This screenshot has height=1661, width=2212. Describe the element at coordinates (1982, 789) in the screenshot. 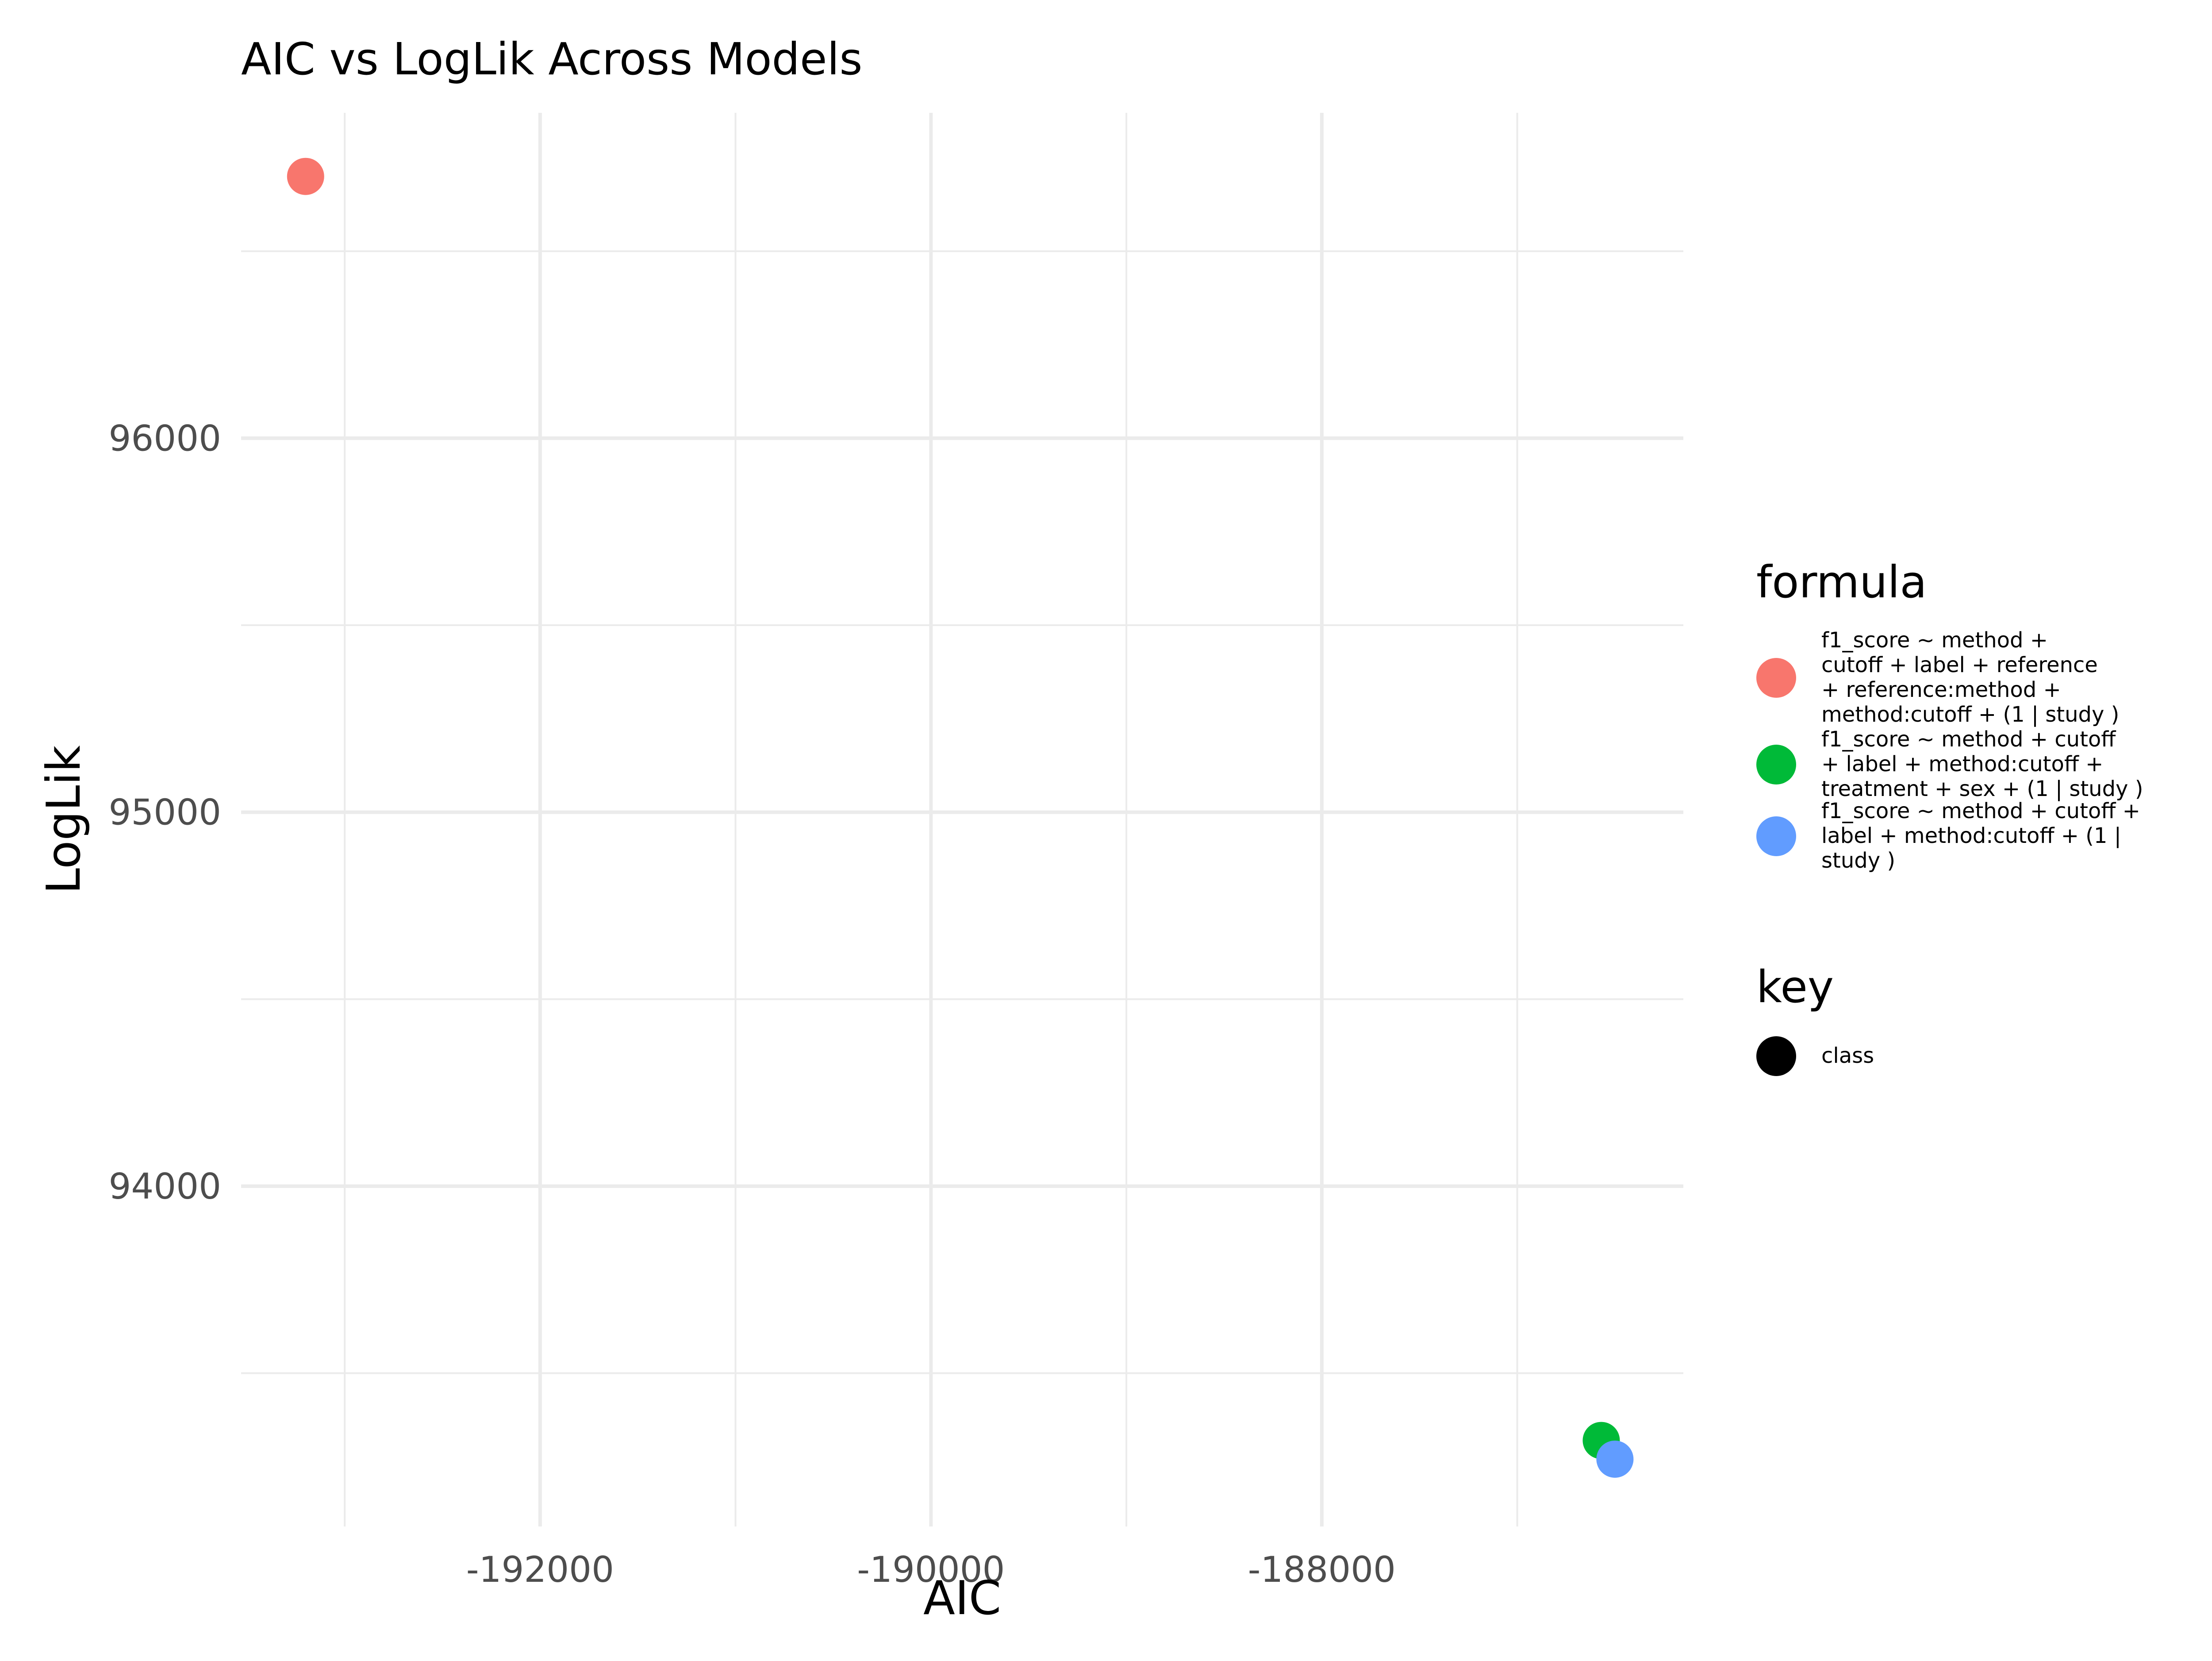

I see `legend-entry-label: treatment + sex + (1 | study )` at that location.